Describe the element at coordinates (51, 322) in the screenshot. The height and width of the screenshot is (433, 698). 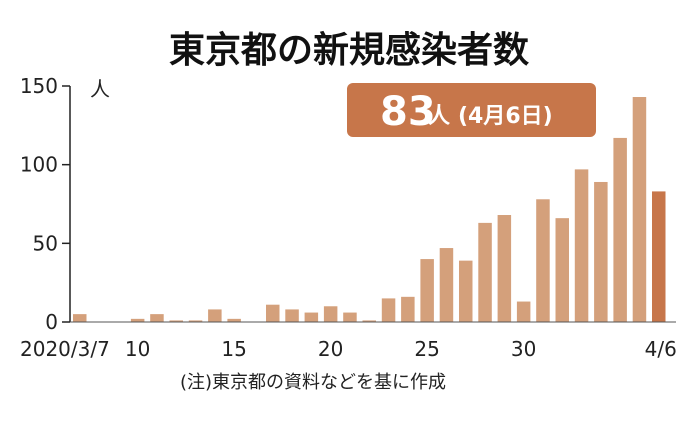
I see `y-tick-label: 0` at that location.